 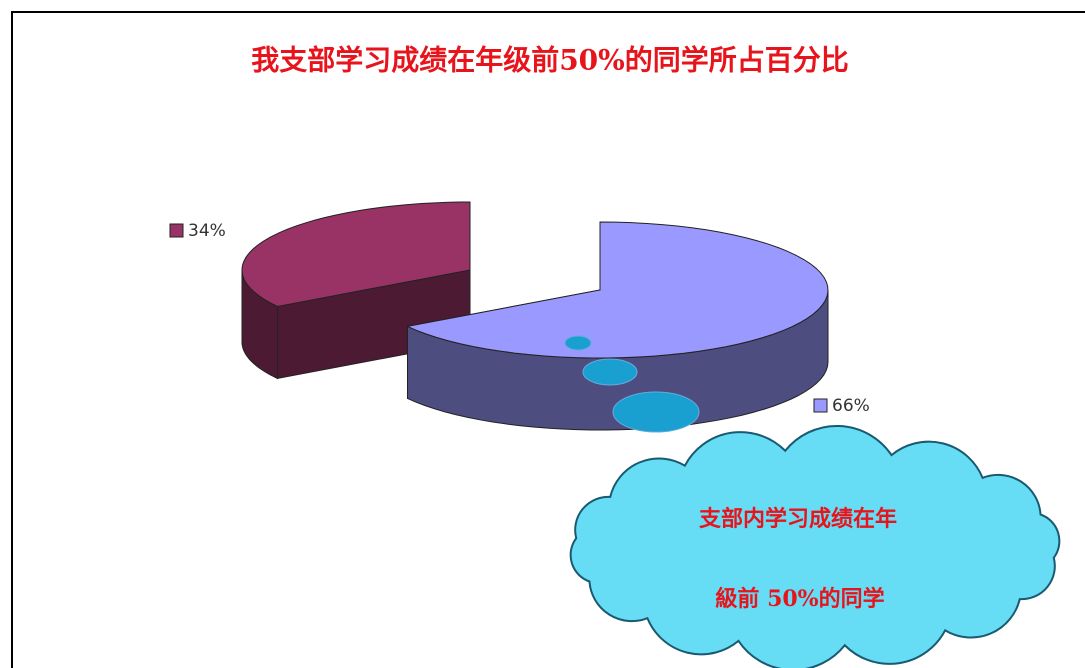 I want to click on data-label: 34%, so click(x=207, y=231).